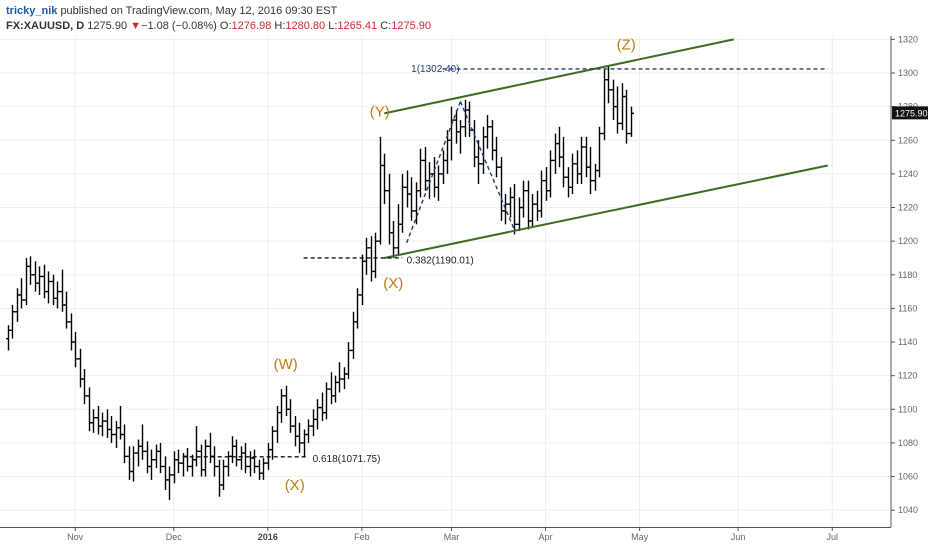 The width and height of the screenshot is (932, 550). I want to click on close-value: 1275.90, so click(411, 26).